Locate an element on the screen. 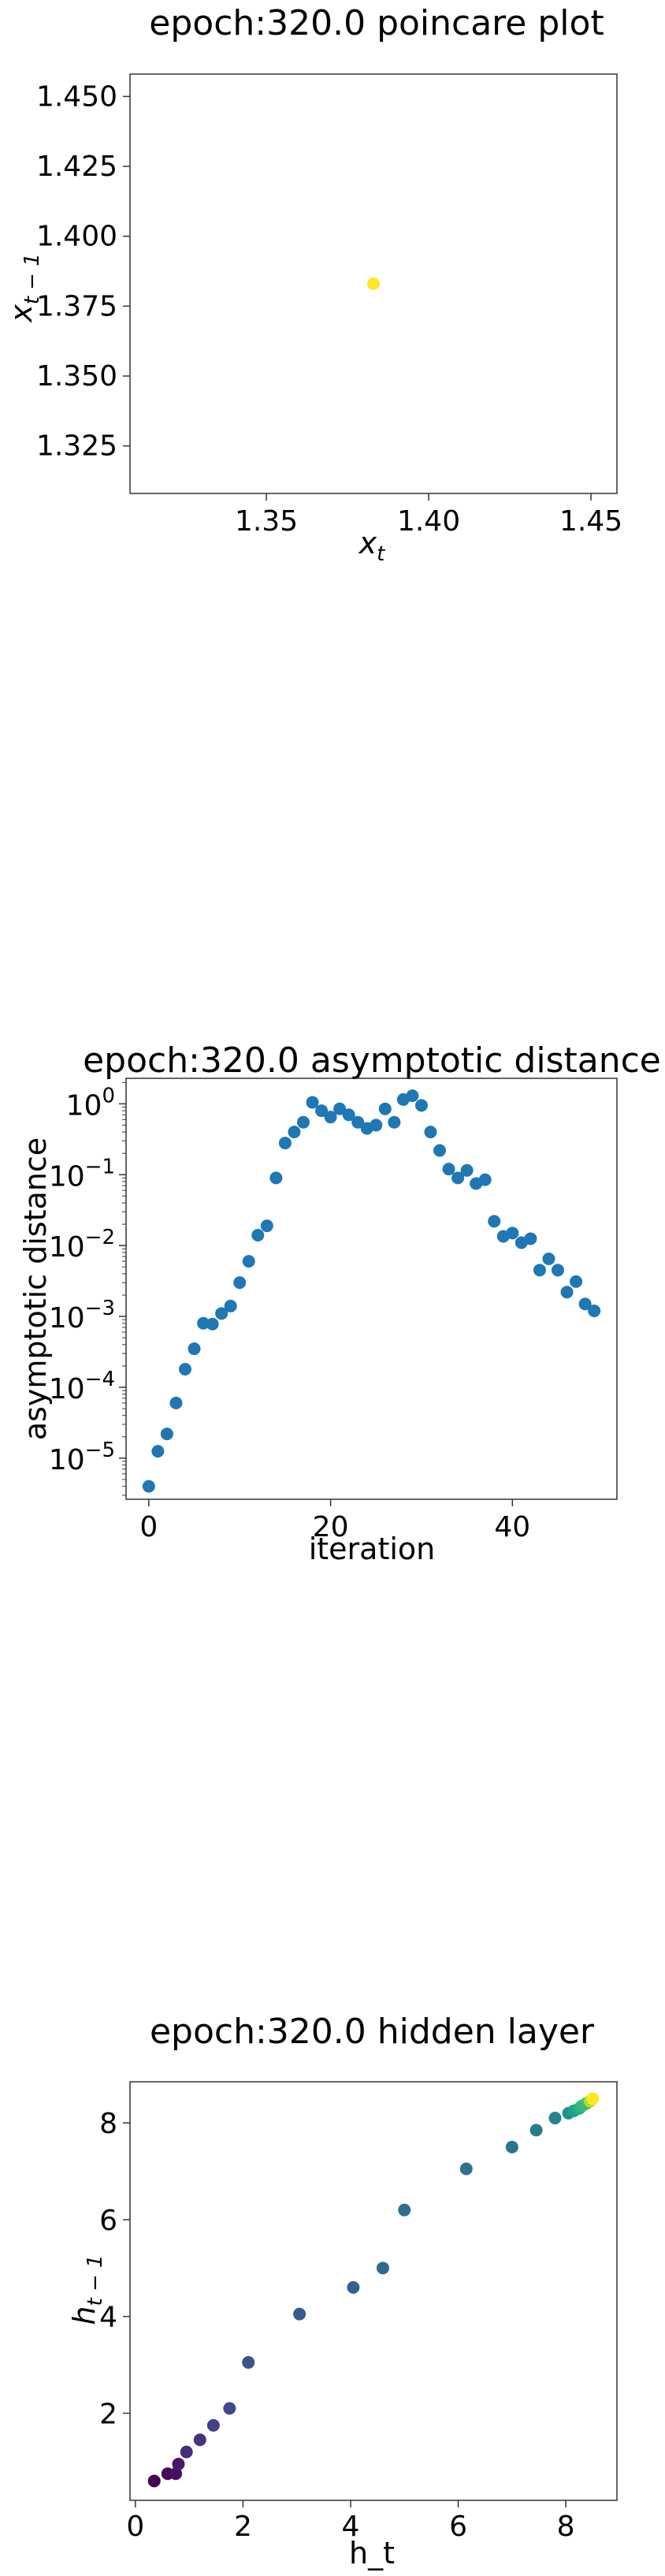  y-tick-label: 10⁻¹ is located at coordinates (82, 1174).